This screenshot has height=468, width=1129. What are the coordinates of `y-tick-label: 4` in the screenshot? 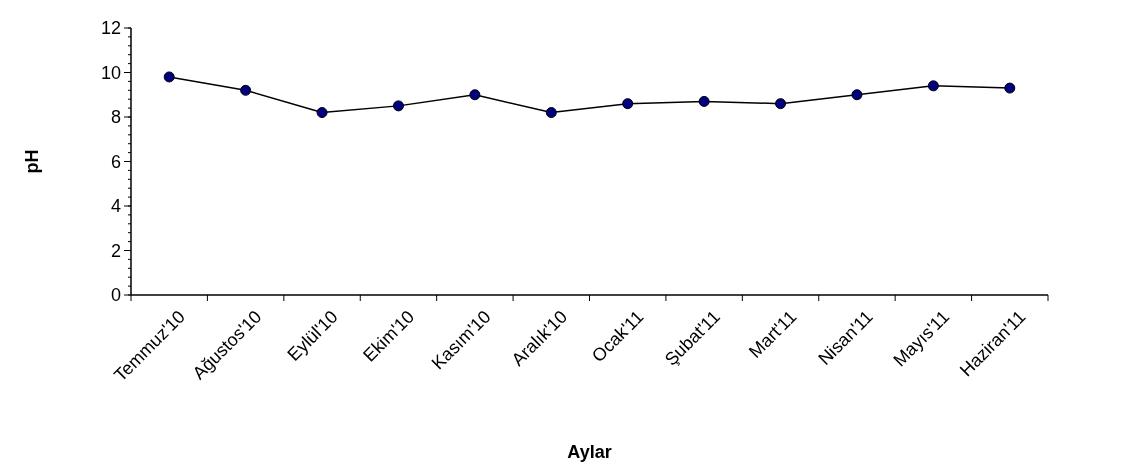 It's located at (115, 206).